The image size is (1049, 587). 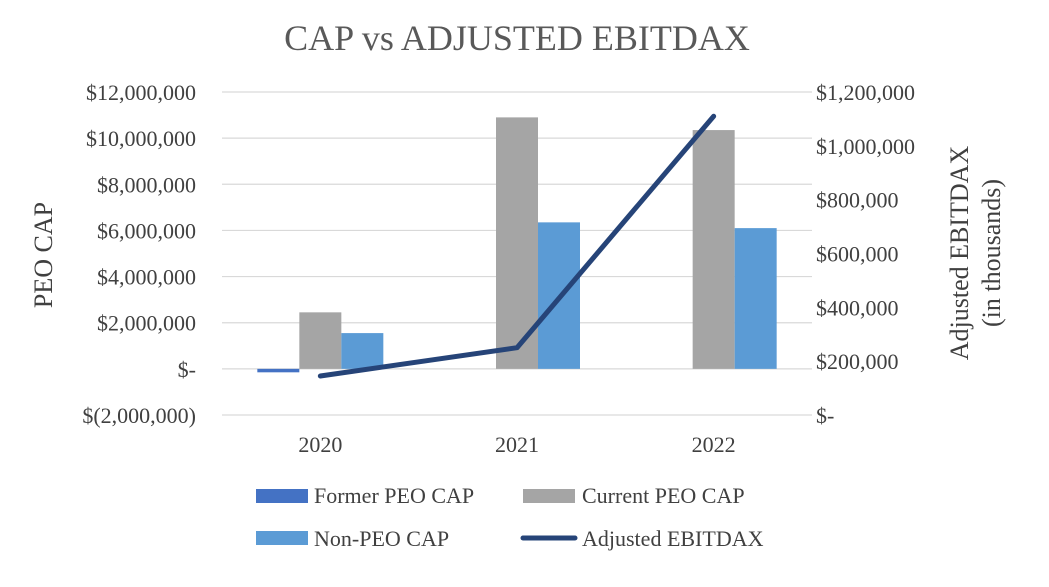 I want to click on legend-label-current-peo-cap: Current PEO CAP, so click(x=663, y=495).